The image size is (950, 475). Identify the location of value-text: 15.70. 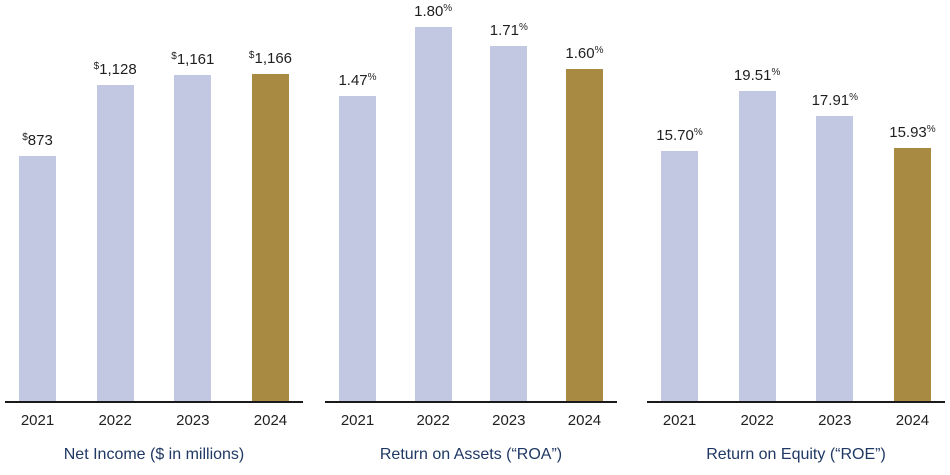
(675, 135).